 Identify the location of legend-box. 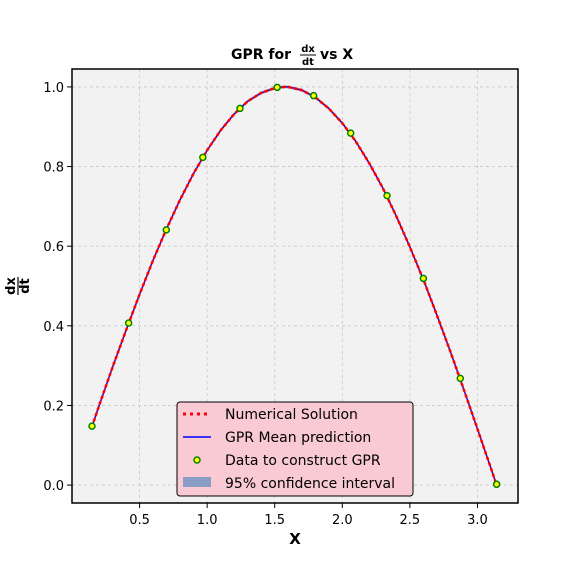
(295, 449).